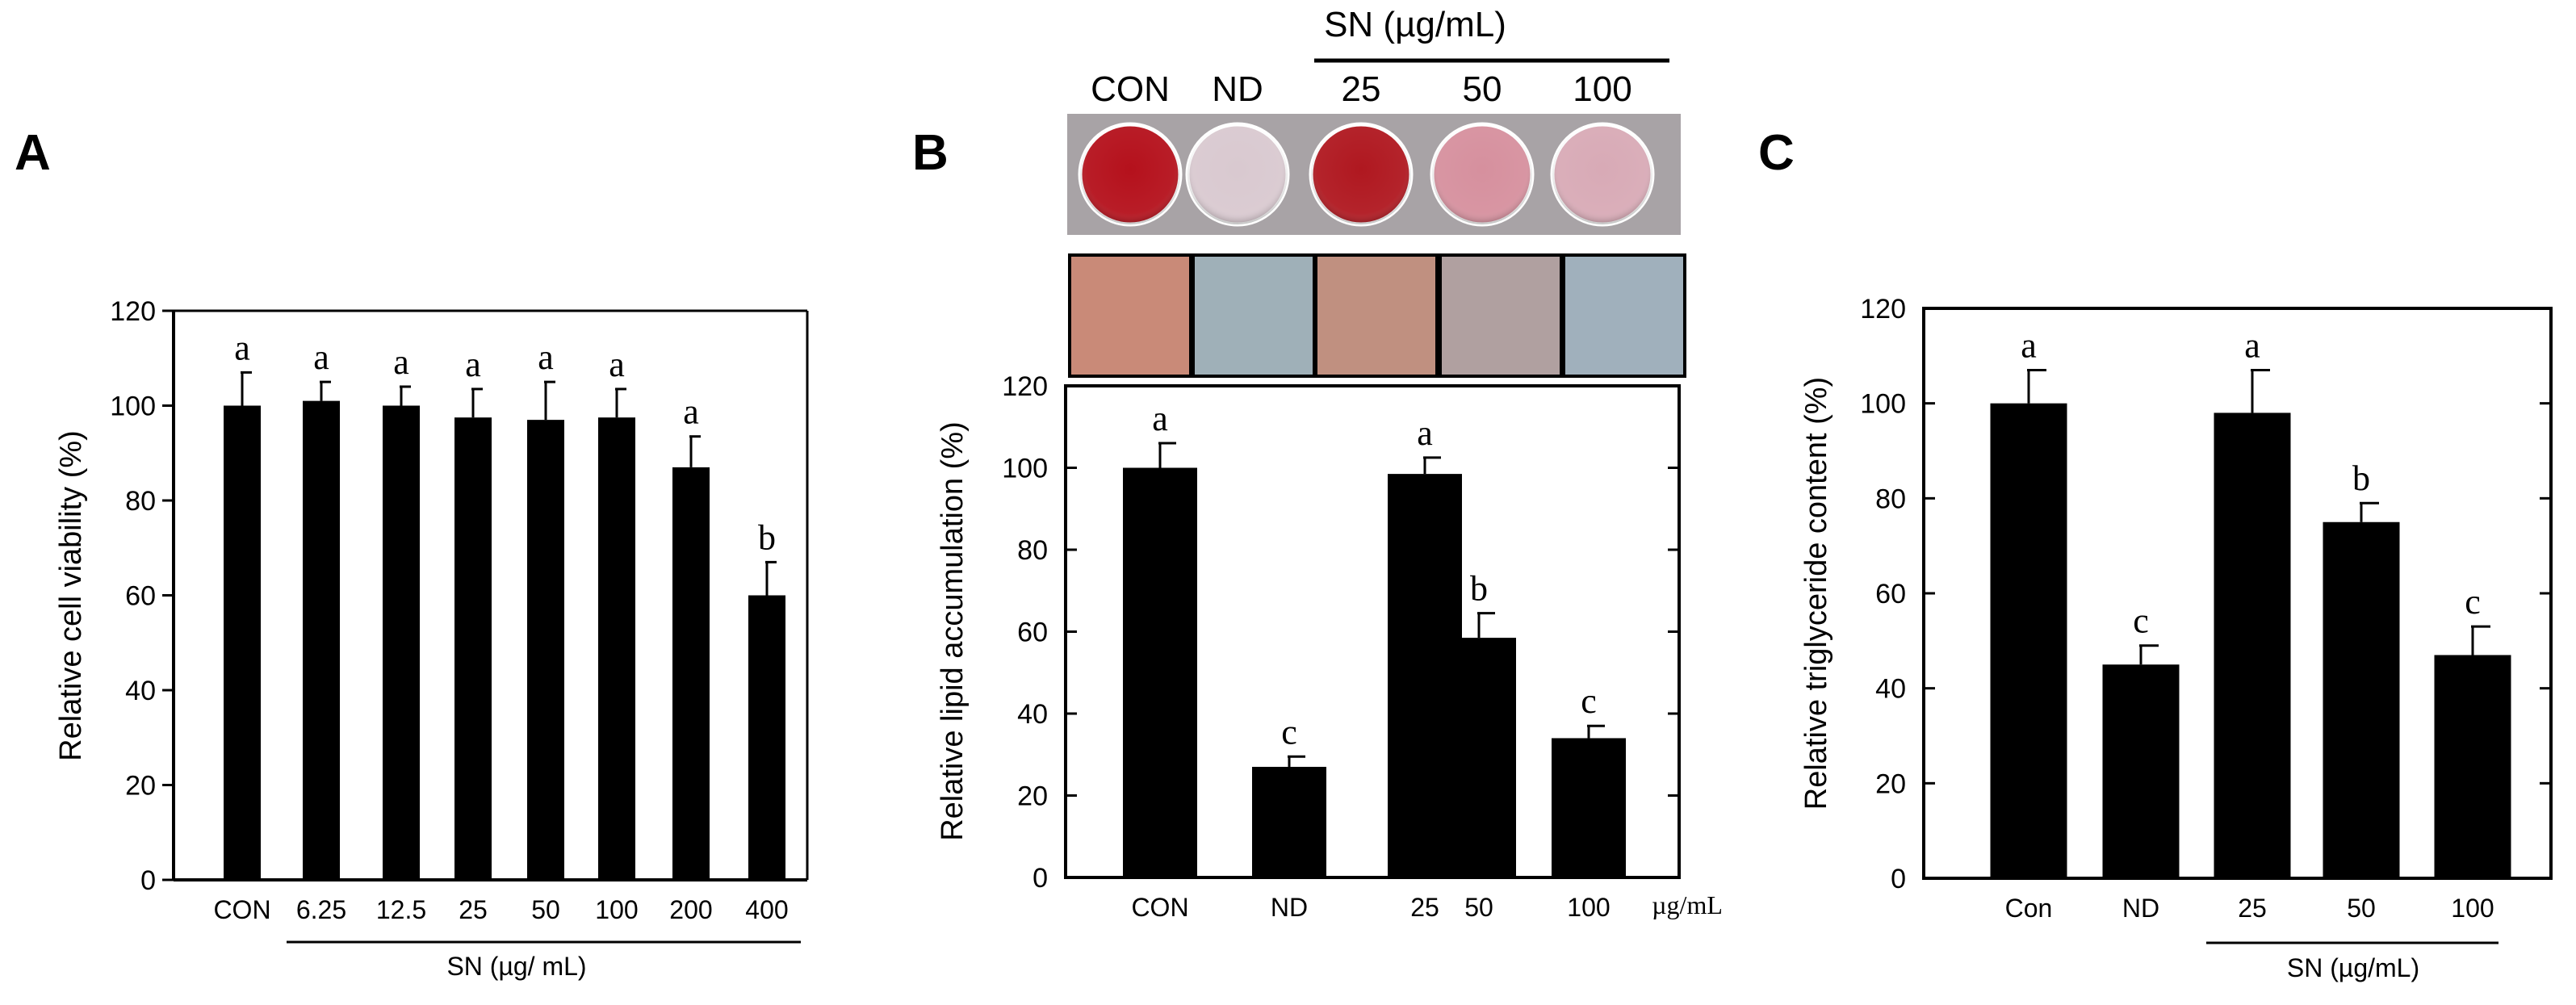 The height and width of the screenshot is (1005, 2576). What do you see at coordinates (516, 966) in the screenshot?
I see `x-axis-label: SN (µg/ mL)` at bounding box center [516, 966].